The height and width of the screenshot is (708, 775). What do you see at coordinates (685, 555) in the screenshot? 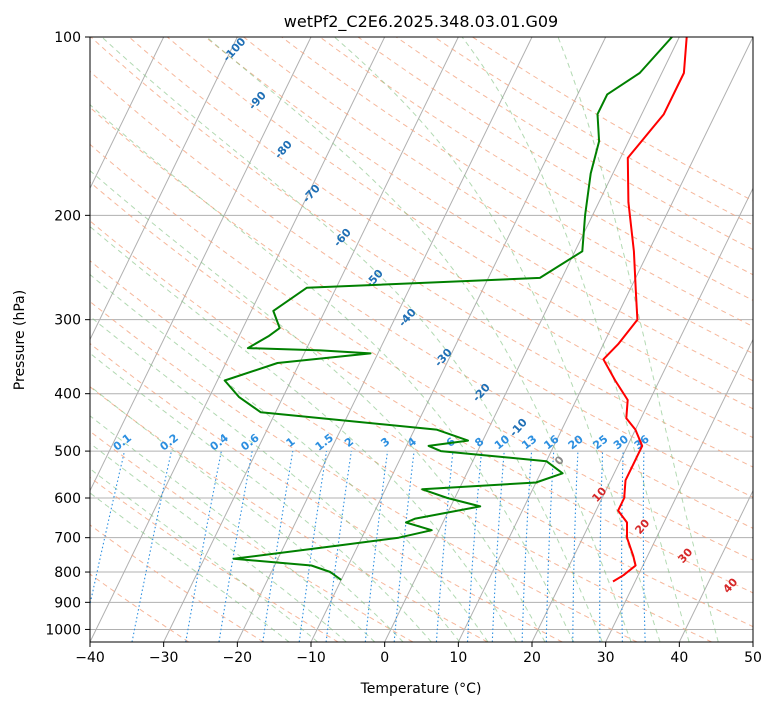
I see `isotherm-label: 30` at bounding box center [685, 555].